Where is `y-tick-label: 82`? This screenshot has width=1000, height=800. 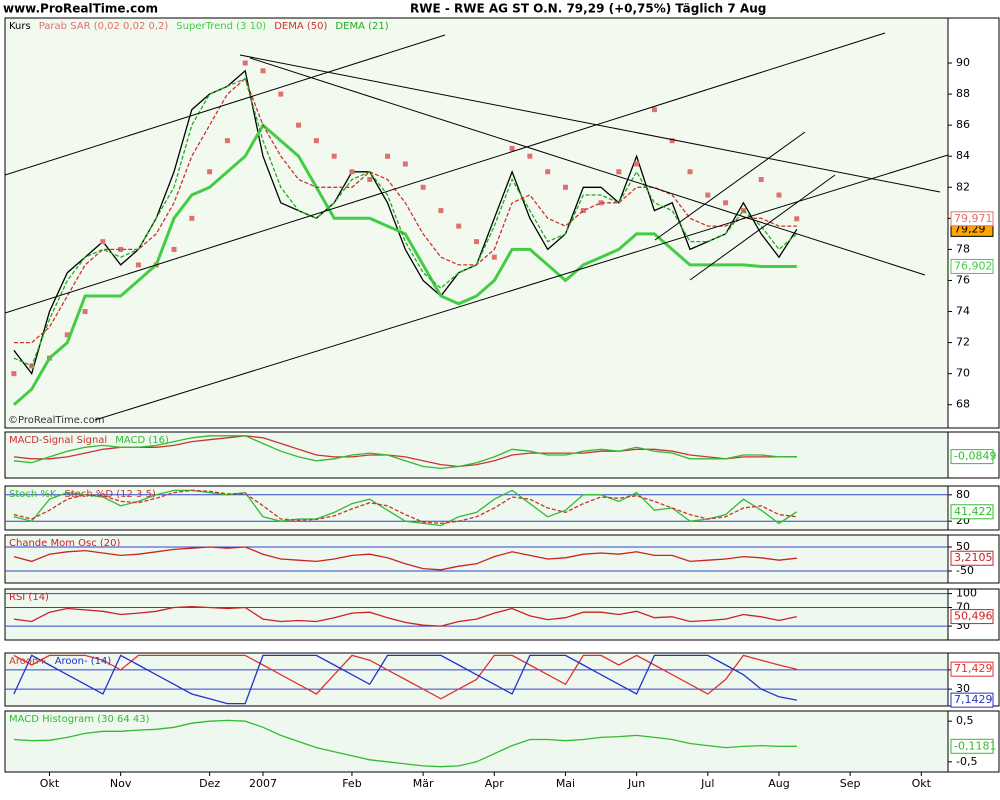
y-tick-label: 82 is located at coordinates (963, 186).